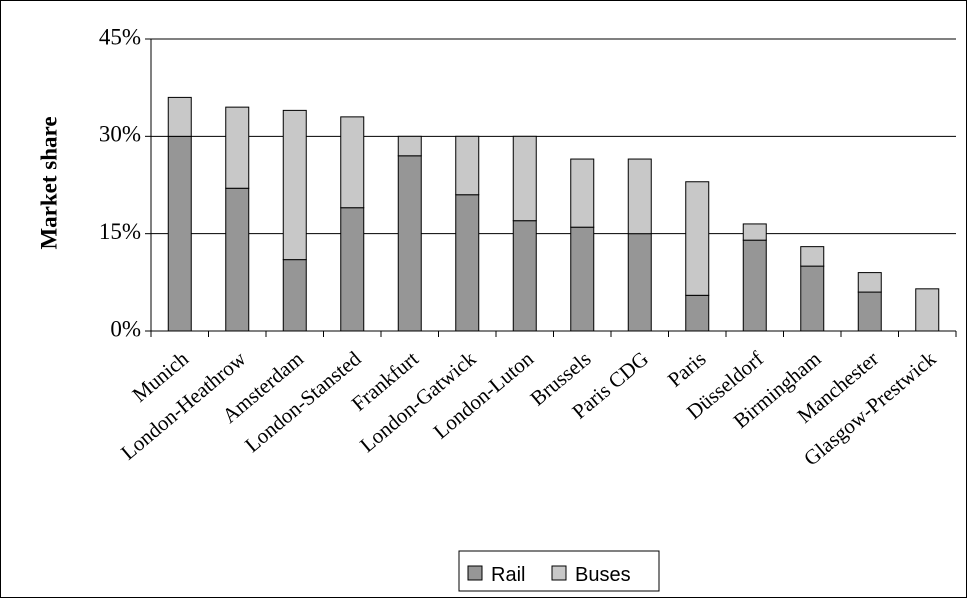 The width and height of the screenshot is (967, 599). Describe the element at coordinates (484, 394) in the screenshot. I see `x-tick-label: London-Luton` at that location.